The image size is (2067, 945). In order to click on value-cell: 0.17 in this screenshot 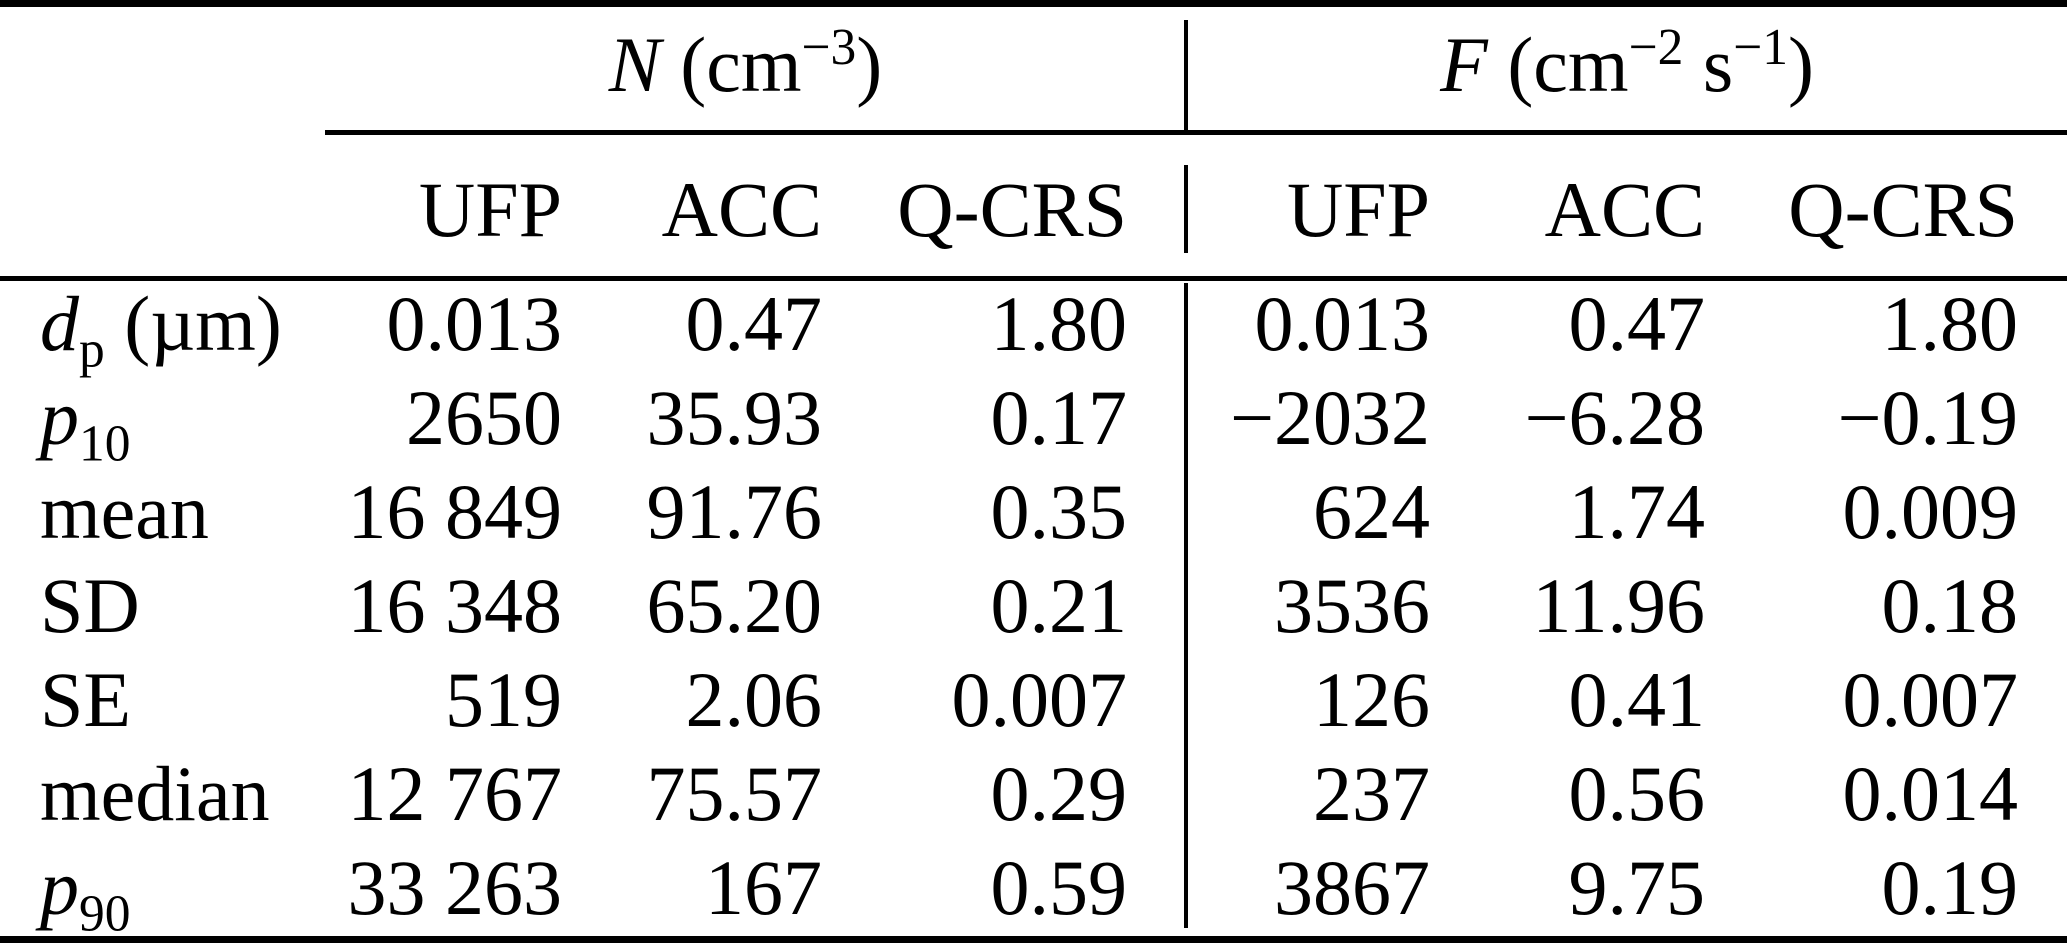, I will do `click(1059, 417)`.